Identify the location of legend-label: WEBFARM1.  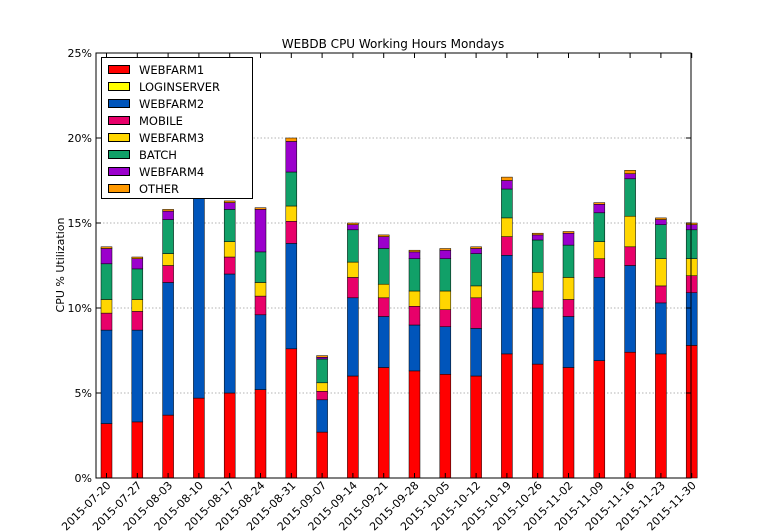
(172, 69).